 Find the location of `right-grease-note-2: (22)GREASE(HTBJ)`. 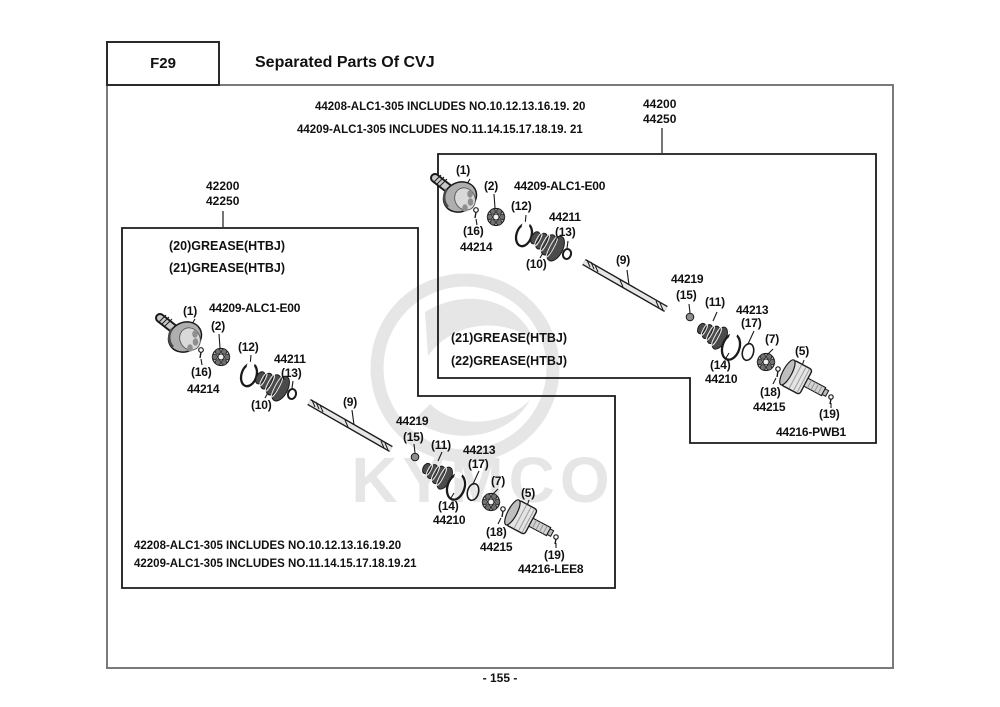

right-grease-note-2: (22)GREASE(HTBJ) is located at coordinates (509, 361).